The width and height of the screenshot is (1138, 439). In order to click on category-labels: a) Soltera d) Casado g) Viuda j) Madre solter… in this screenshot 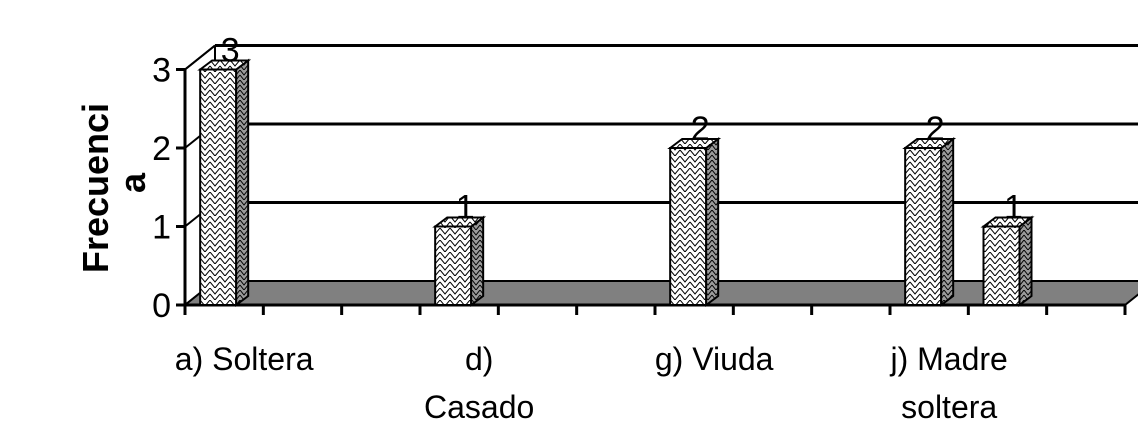, I will do `click(591, 383)`.